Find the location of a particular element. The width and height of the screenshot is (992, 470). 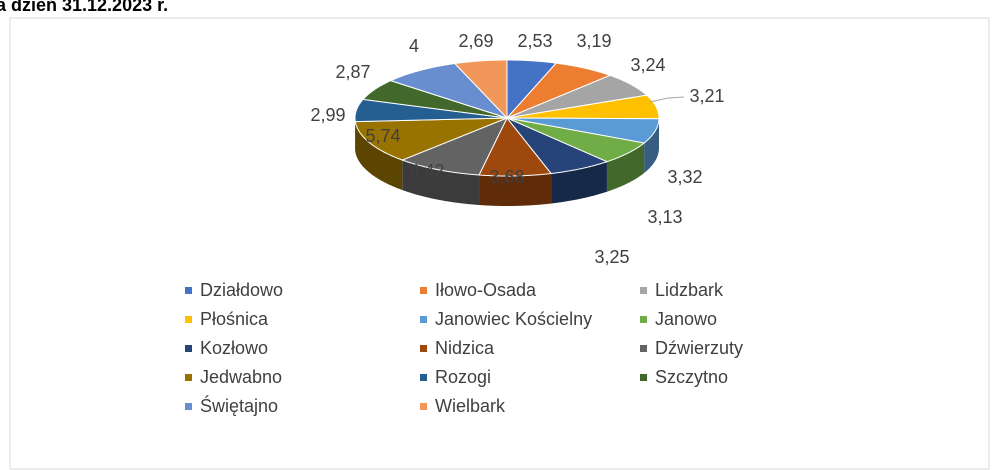

data-label: 5,74 is located at coordinates (382, 136).